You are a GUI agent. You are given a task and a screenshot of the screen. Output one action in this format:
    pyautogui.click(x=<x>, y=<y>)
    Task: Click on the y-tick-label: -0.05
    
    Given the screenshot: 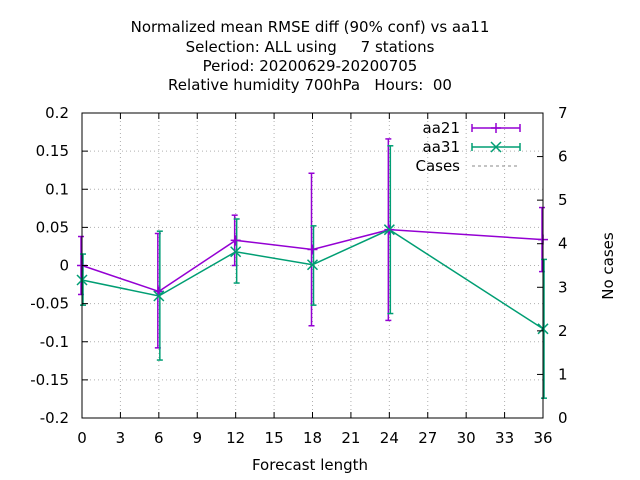 What is the action you would take?
    pyautogui.click(x=49, y=304)
    